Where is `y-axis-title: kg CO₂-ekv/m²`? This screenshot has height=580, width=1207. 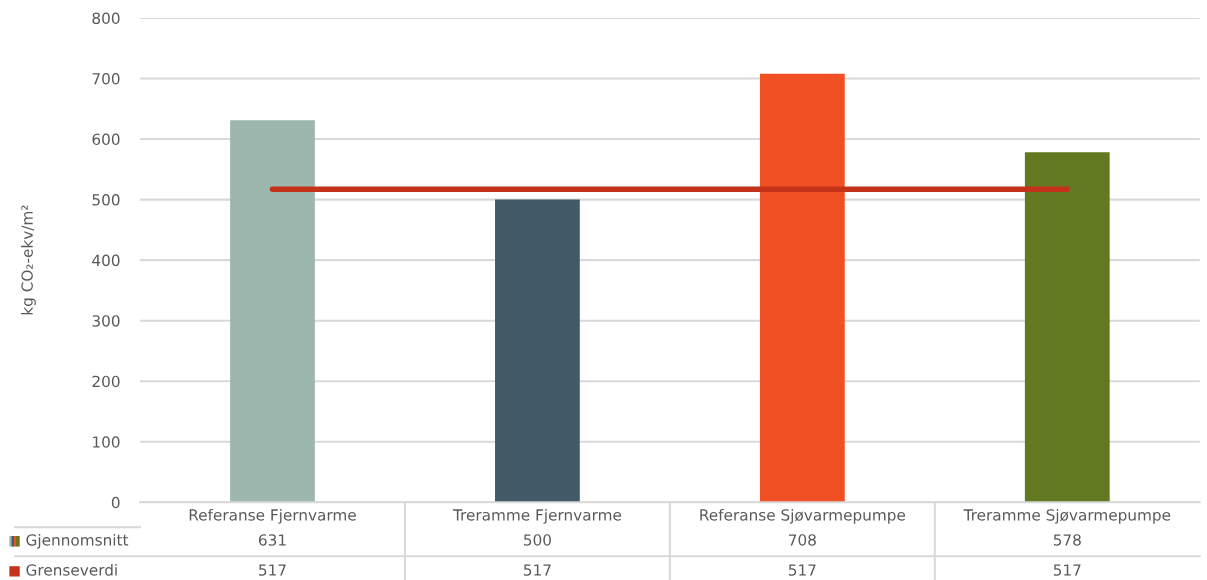
y-axis-title: kg CO₂-ekv/m² is located at coordinates (28, 260).